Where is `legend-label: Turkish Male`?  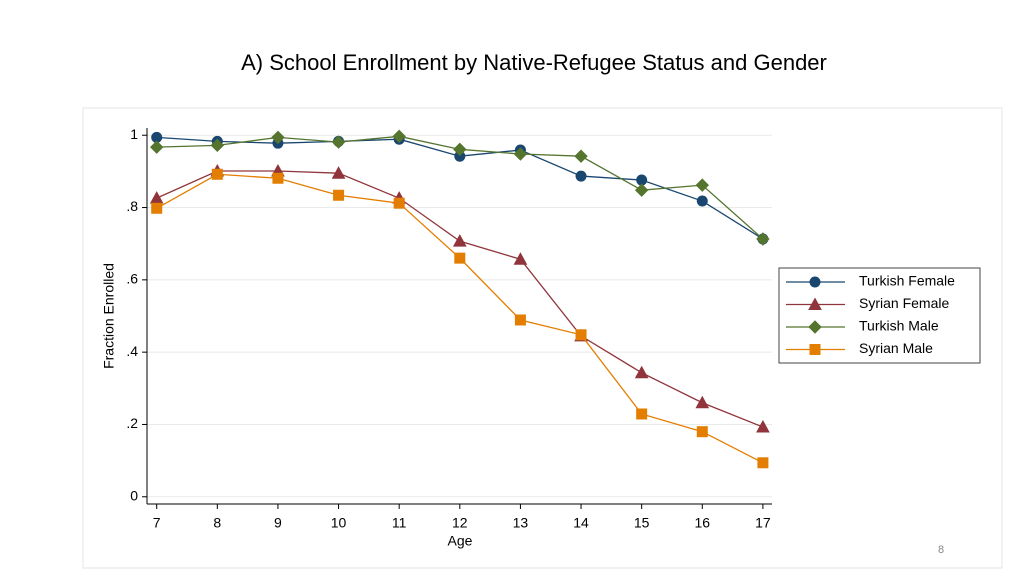
legend-label: Turkish Male is located at coordinates (899, 326).